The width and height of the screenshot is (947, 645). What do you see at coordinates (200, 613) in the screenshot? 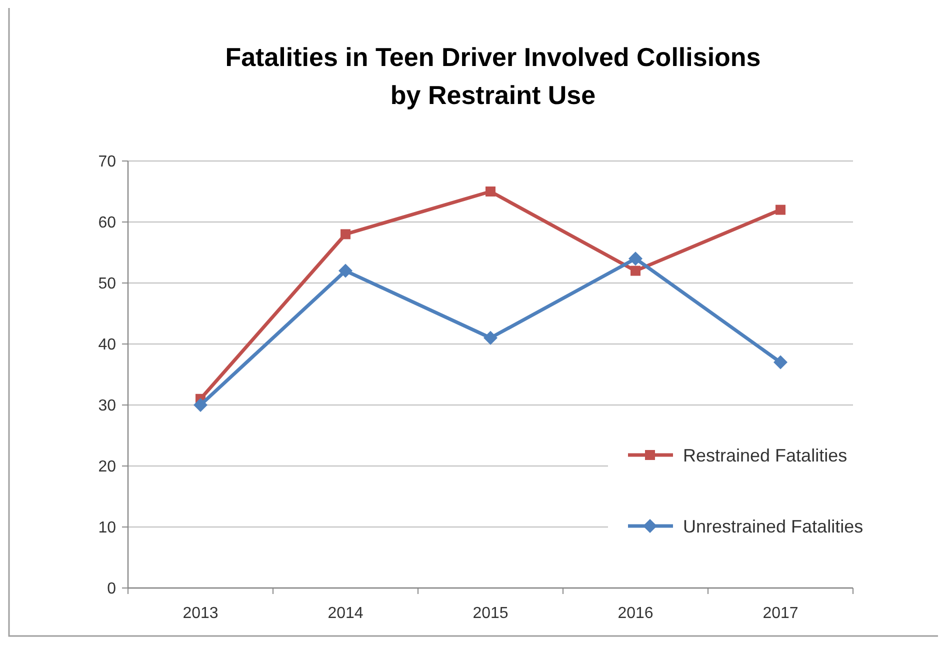
I see `x-tick-label: 2013` at bounding box center [200, 613].